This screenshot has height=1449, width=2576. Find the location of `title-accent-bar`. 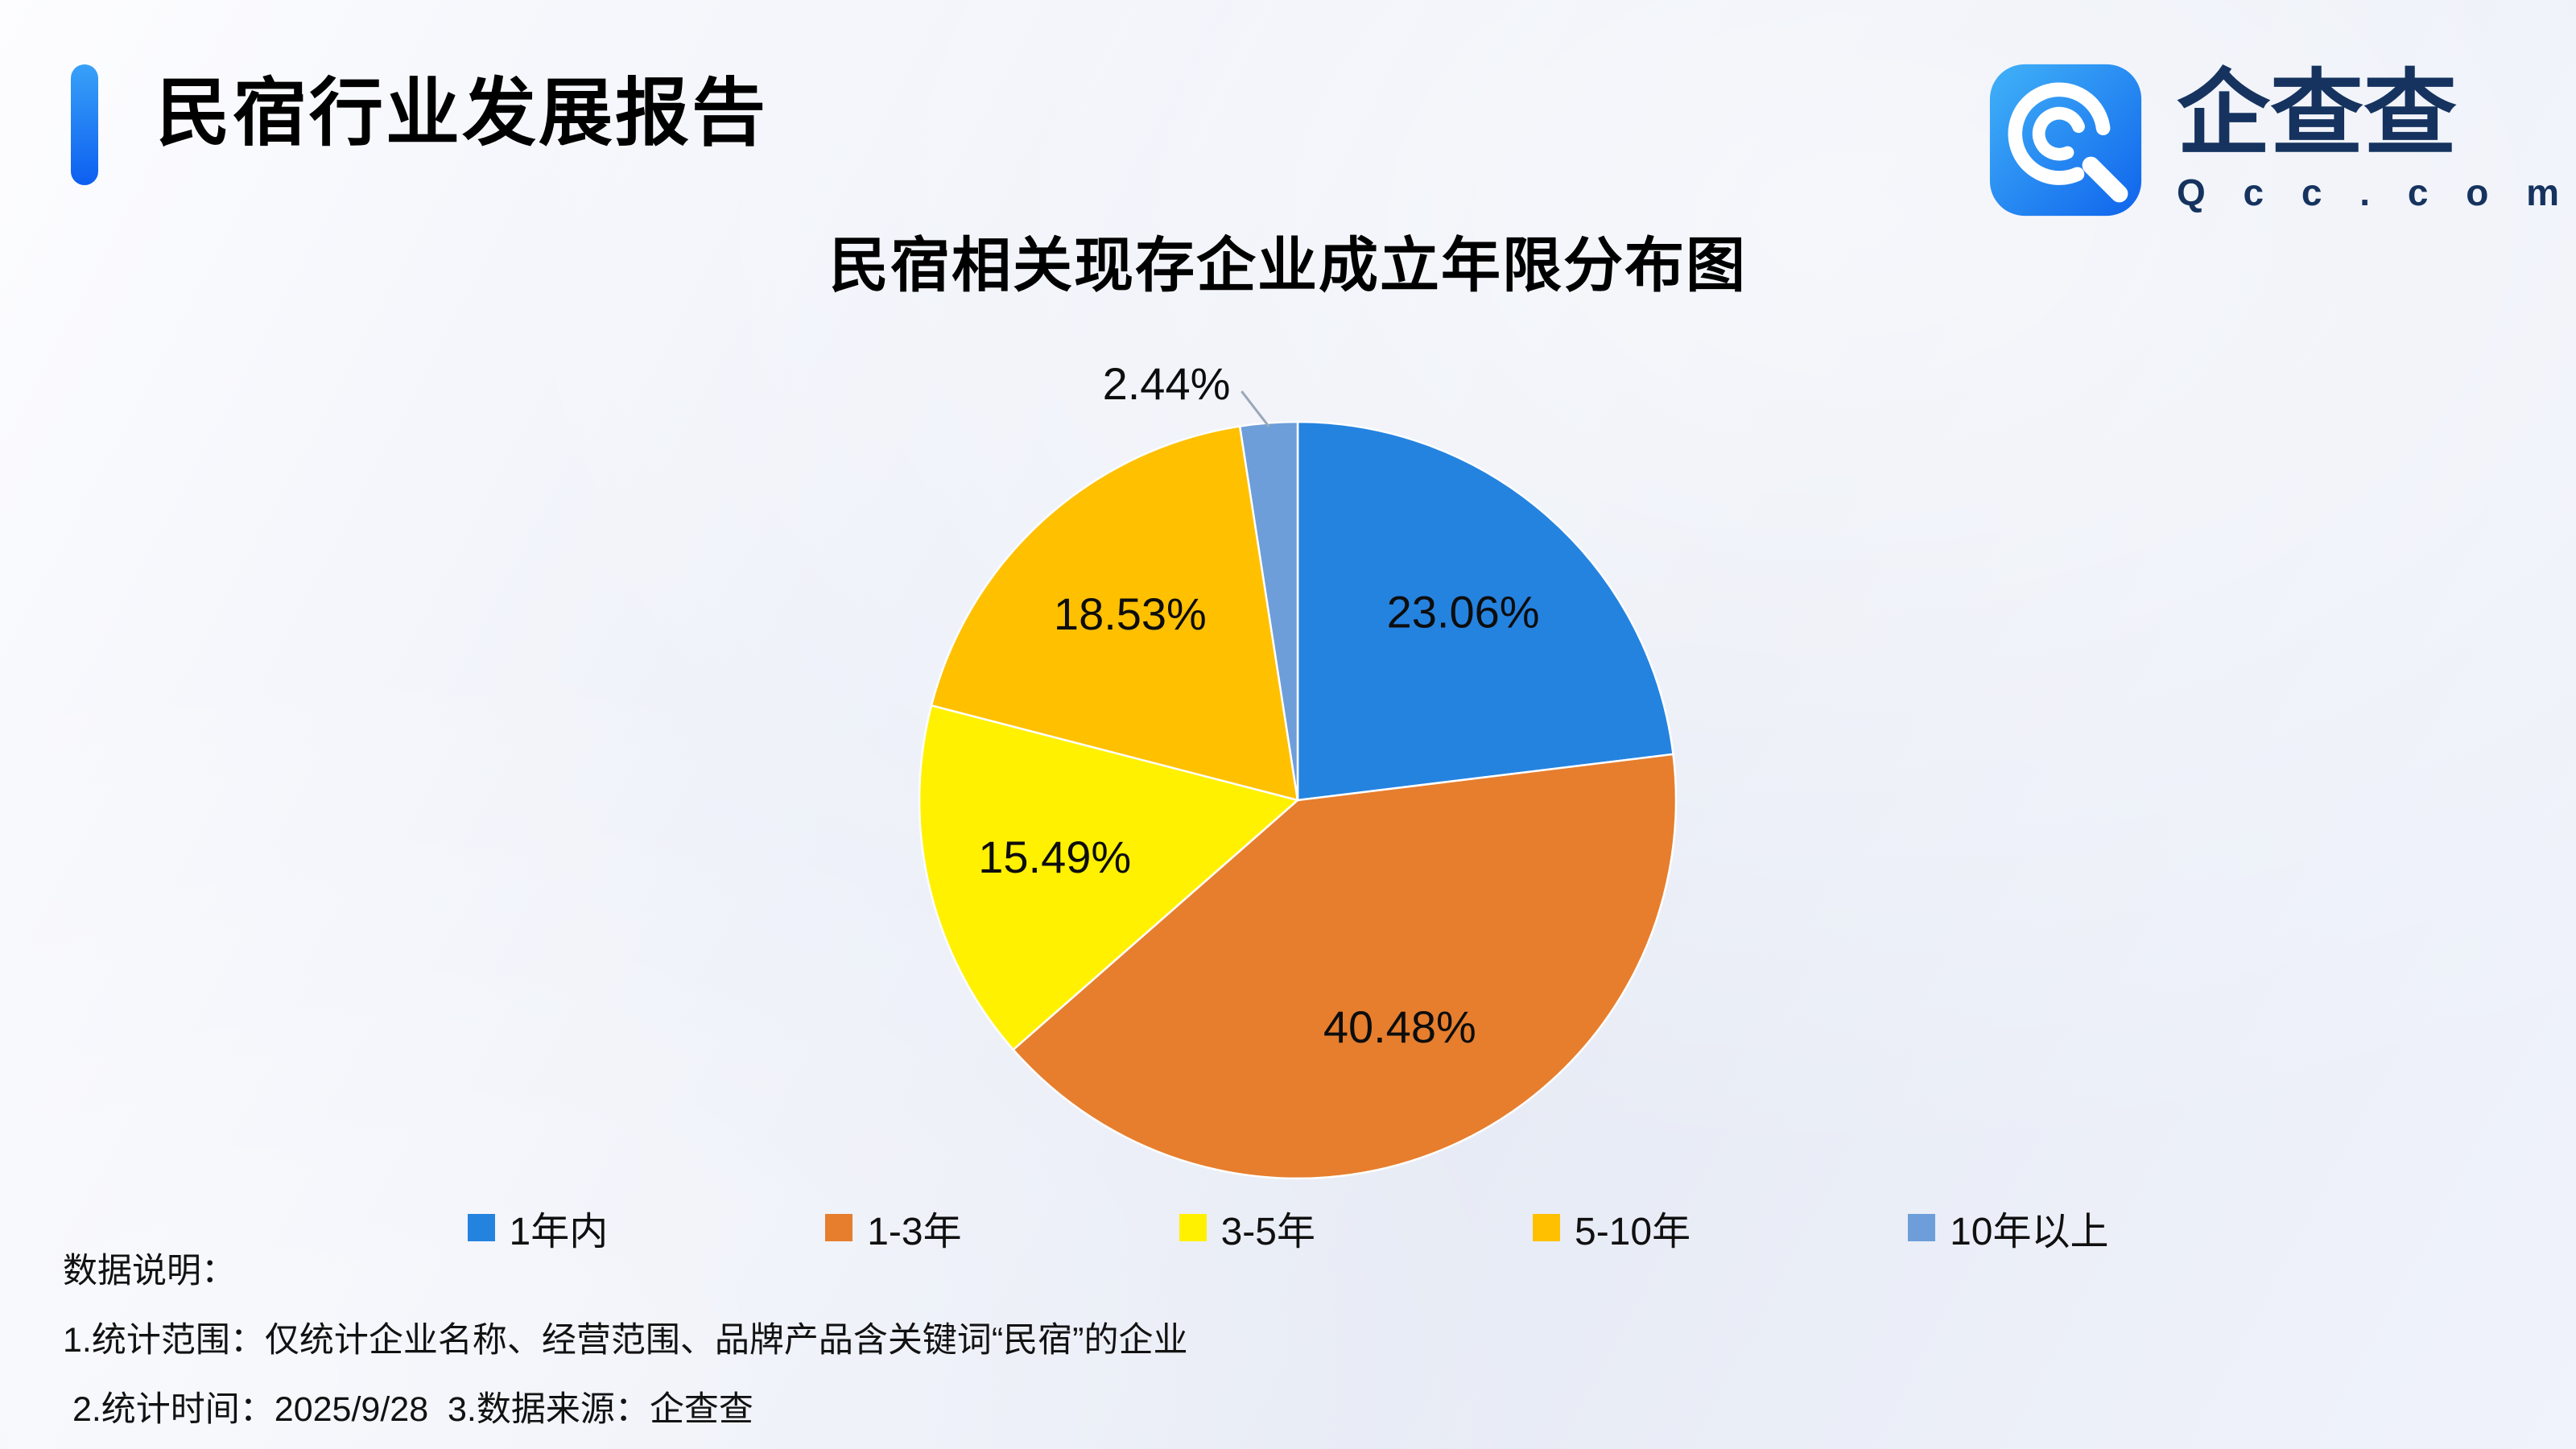

title-accent-bar is located at coordinates (84, 124).